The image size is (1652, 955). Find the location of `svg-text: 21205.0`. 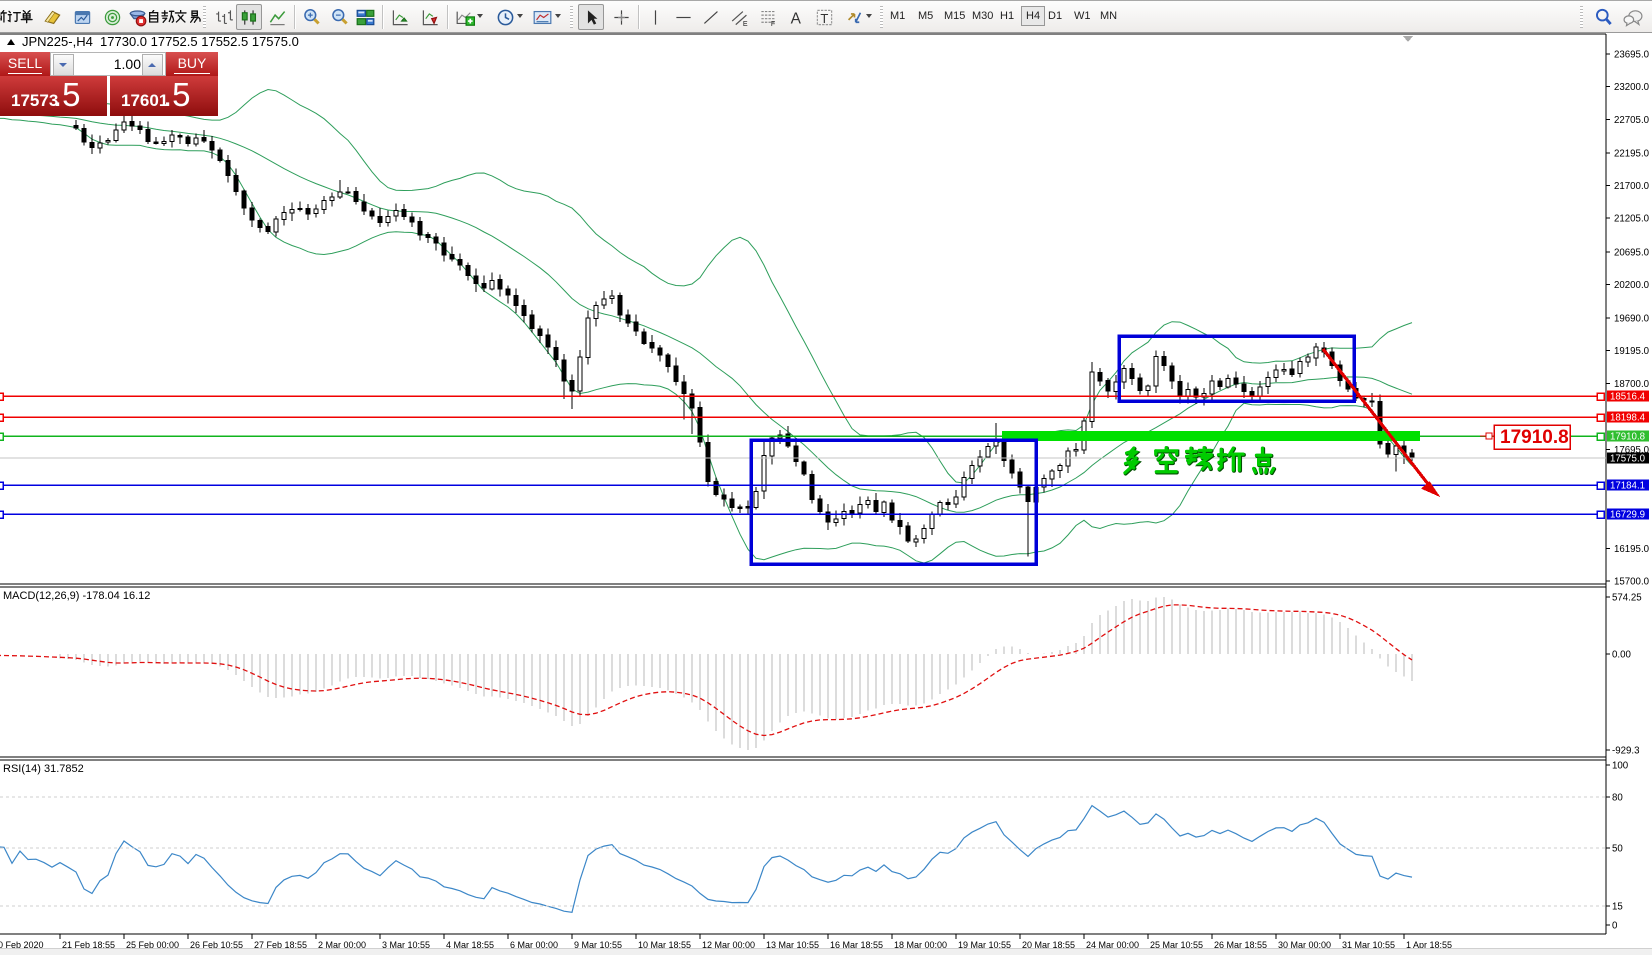

svg-text: 21205.0 is located at coordinates (1632, 219).